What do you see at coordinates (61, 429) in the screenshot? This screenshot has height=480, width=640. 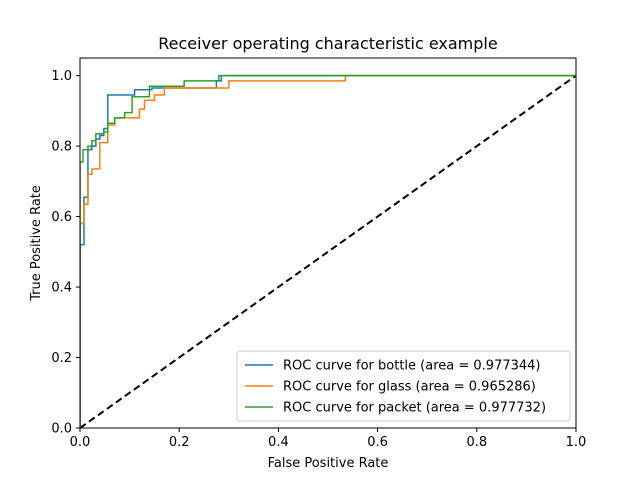 I see `y-tick-label: 0.0` at bounding box center [61, 429].